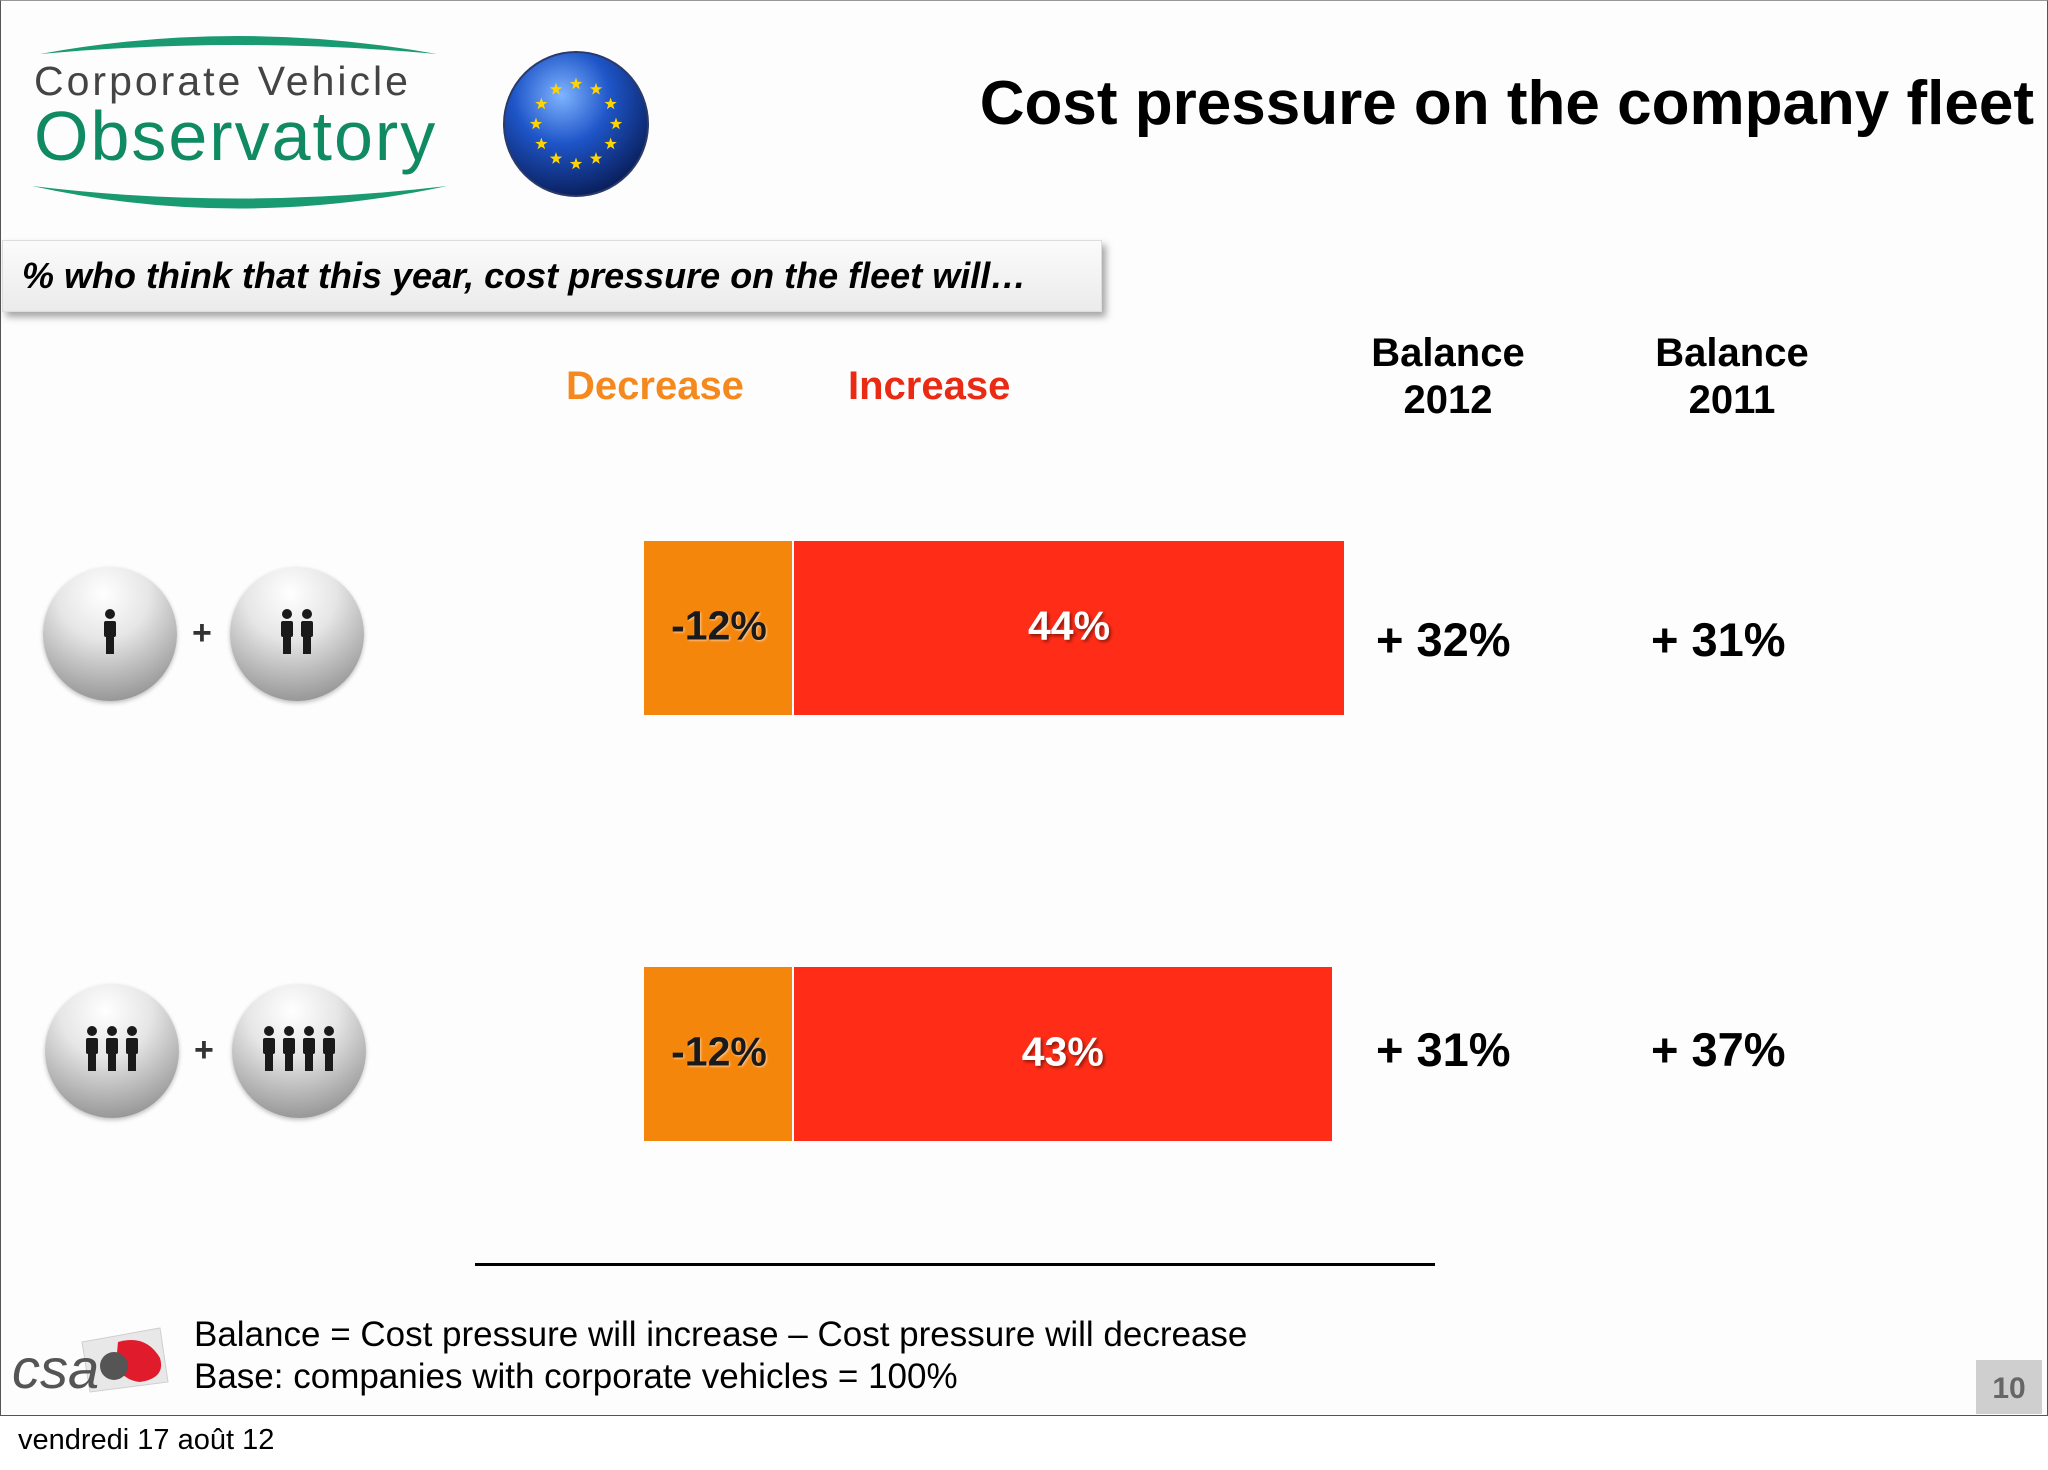 Image resolution: width=2048 pixels, height=1470 pixels. Describe the element at coordinates (1506, 103) in the screenshot. I see `page-title: Cost pressure on the company fleet` at that location.